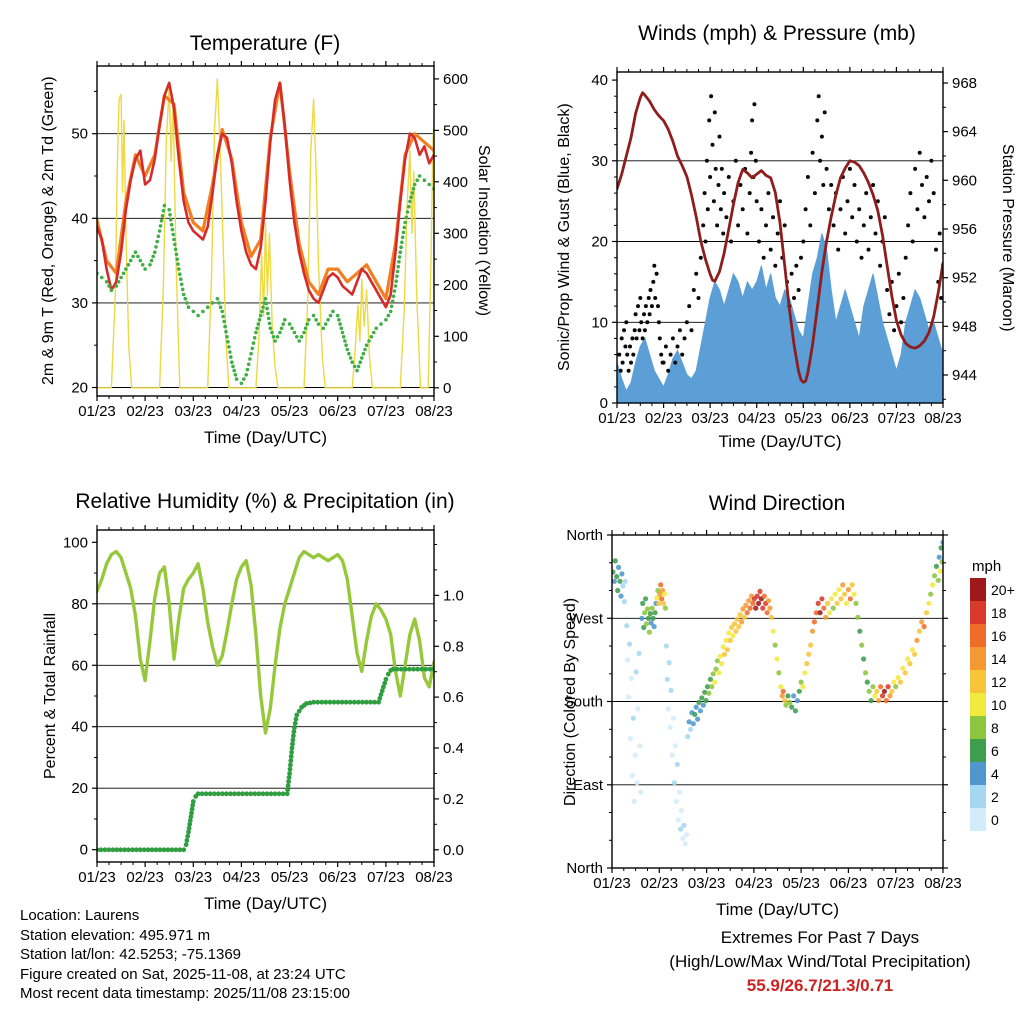 The width and height of the screenshot is (1024, 1024). Describe the element at coordinates (455, 233) in the screenshot. I see `svg-text: 300` at that location.